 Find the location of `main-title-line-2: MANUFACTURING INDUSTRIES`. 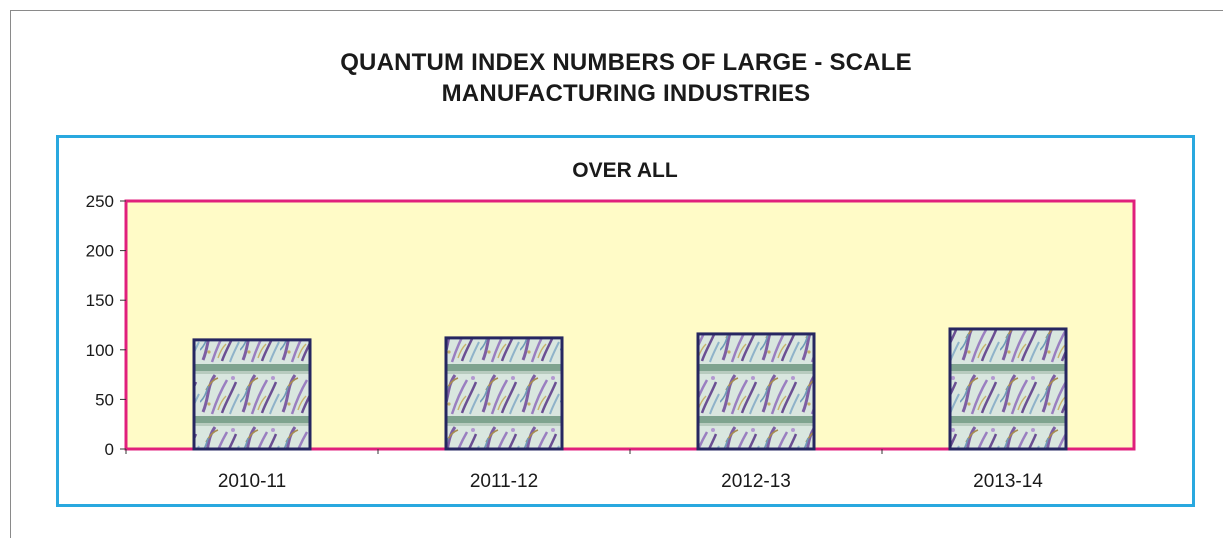

main-title-line-2: MANUFACTURING INDUSTRIES is located at coordinates (626, 93).